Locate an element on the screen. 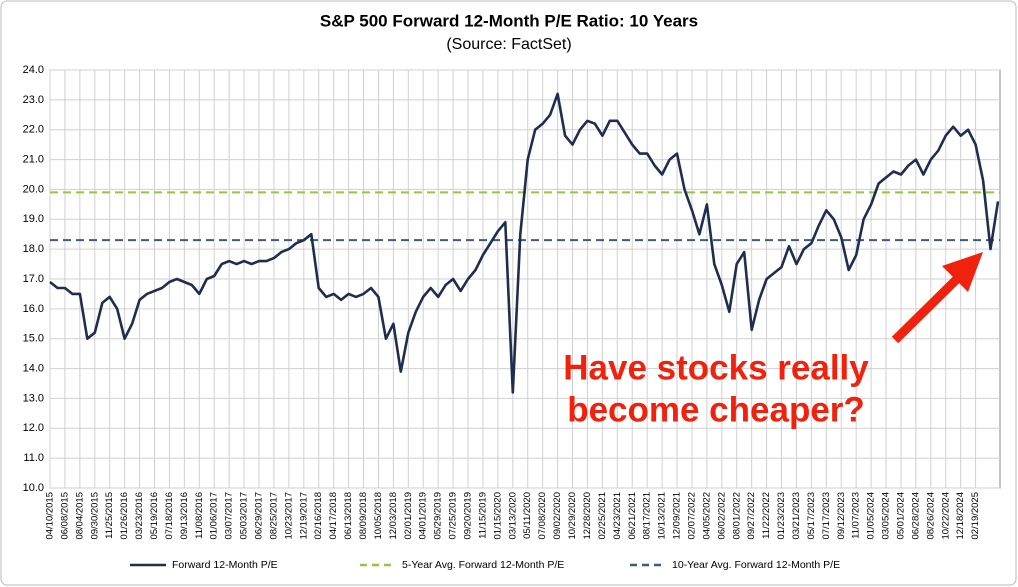 This screenshot has height=587, width=1018. y-tick-label: 17.0 is located at coordinates (33, 279).